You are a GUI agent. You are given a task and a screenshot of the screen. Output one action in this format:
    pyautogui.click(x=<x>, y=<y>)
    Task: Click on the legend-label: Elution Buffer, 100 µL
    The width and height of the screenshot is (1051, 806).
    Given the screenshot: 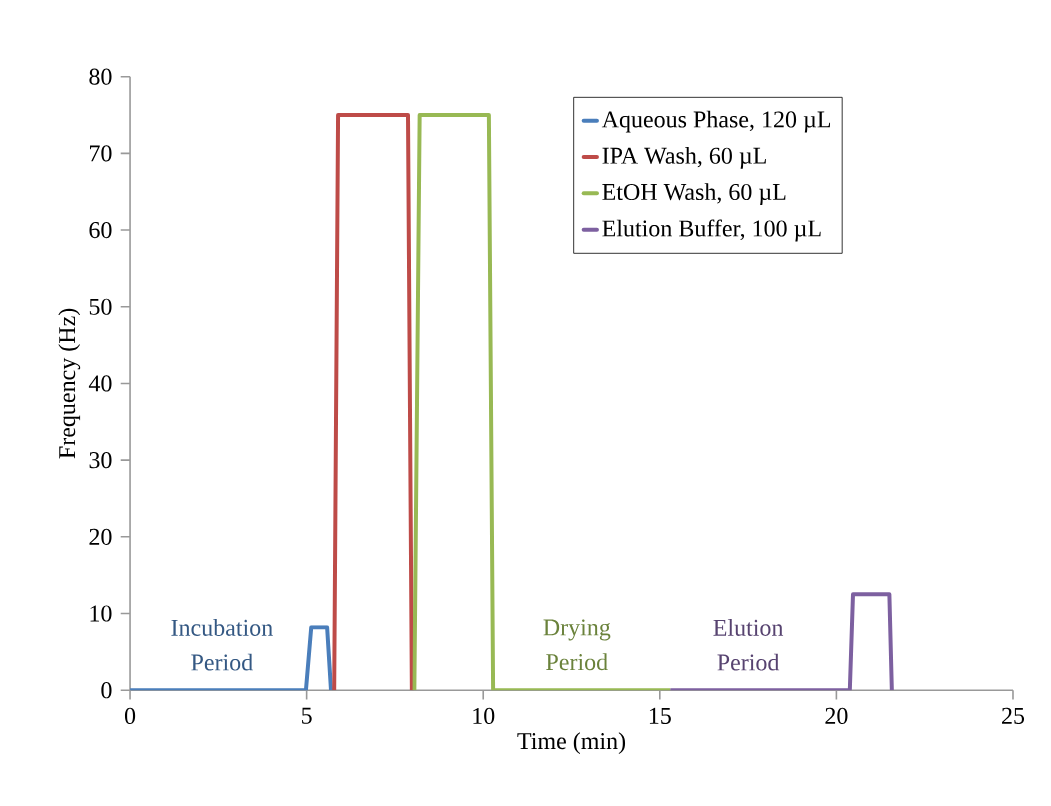 What is the action you would take?
    pyautogui.click(x=711, y=230)
    